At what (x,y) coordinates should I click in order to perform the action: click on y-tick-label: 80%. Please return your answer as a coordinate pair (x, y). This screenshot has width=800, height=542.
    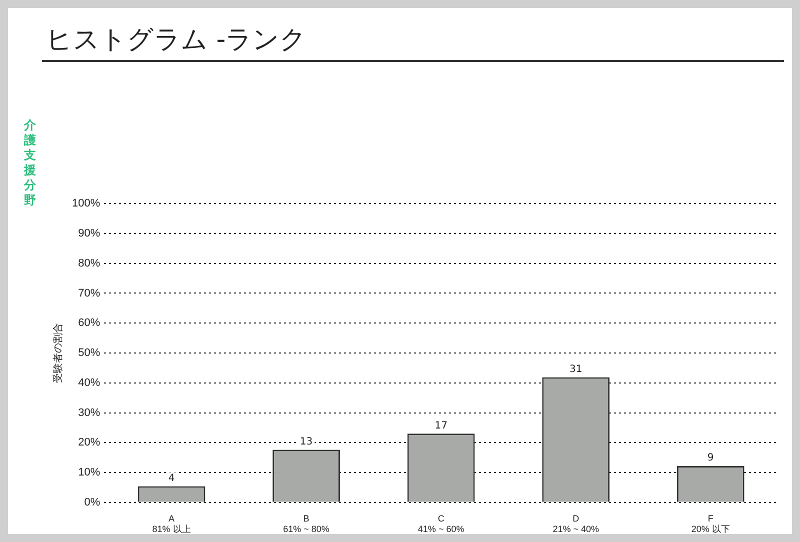
    Looking at the image, I should click on (89, 263).